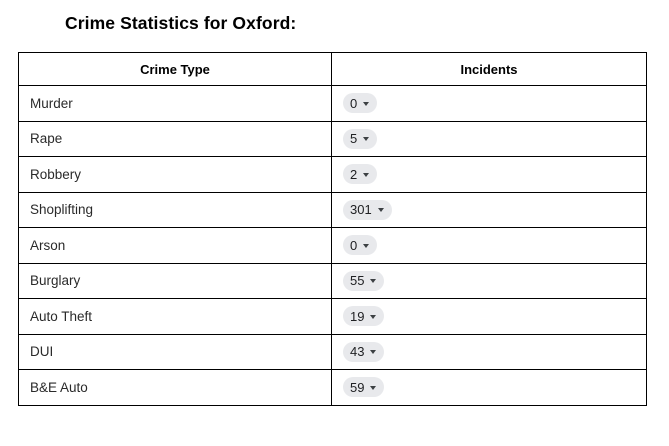 This screenshot has height=446, width=669. Describe the element at coordinates (175, 351) in the screenshot. I see `crime-type-cell: DUI` at that location.